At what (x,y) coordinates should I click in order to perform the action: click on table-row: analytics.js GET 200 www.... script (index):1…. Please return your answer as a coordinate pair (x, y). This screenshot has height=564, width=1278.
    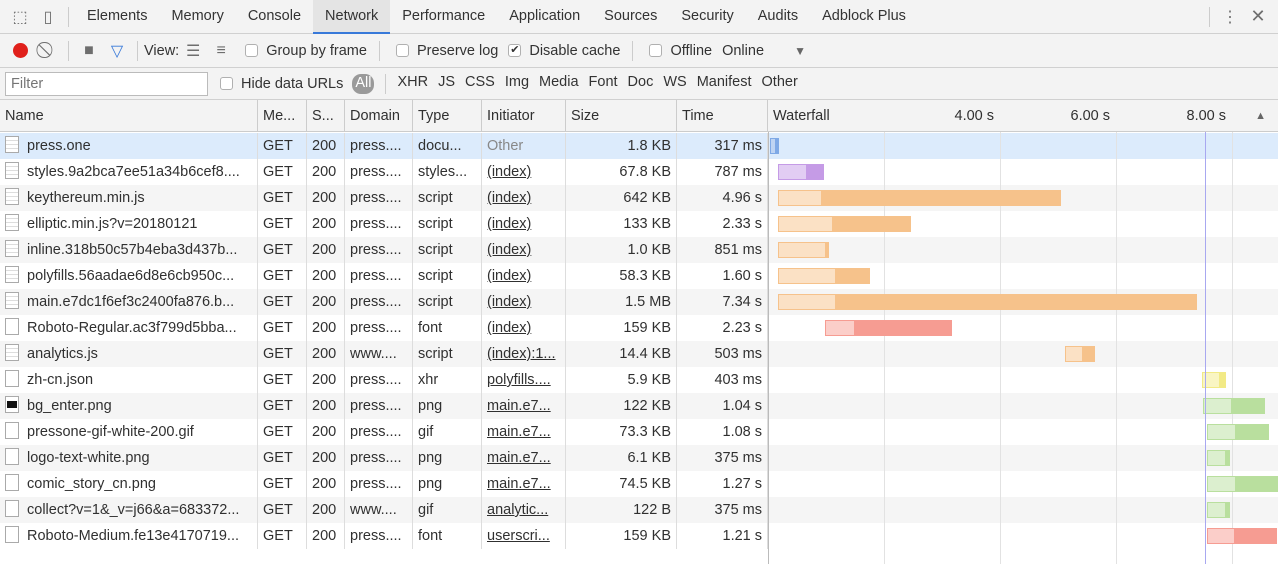
    Looking at the image, I should click on (384, 354).